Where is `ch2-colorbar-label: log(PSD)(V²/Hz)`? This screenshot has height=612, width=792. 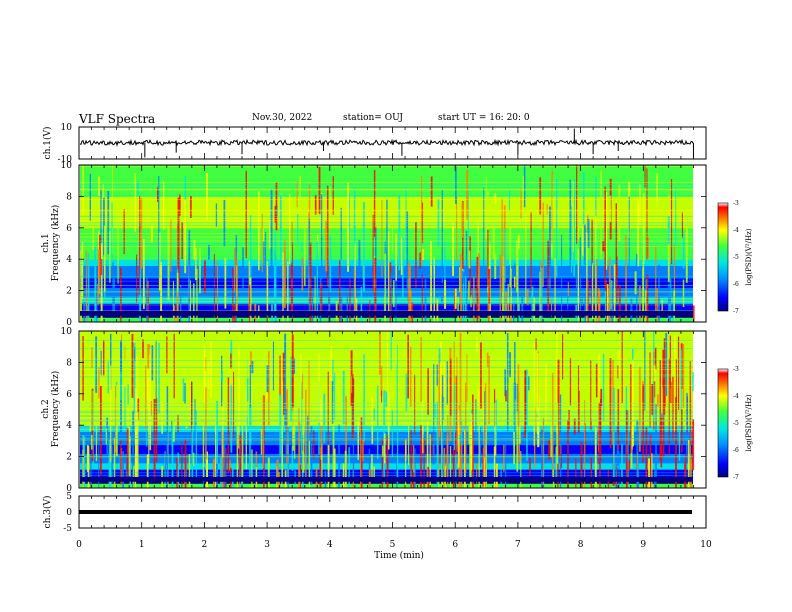
ch2-colorbar-label: log(PSD)(V²/Hz) is located at coordinates (749, 422).